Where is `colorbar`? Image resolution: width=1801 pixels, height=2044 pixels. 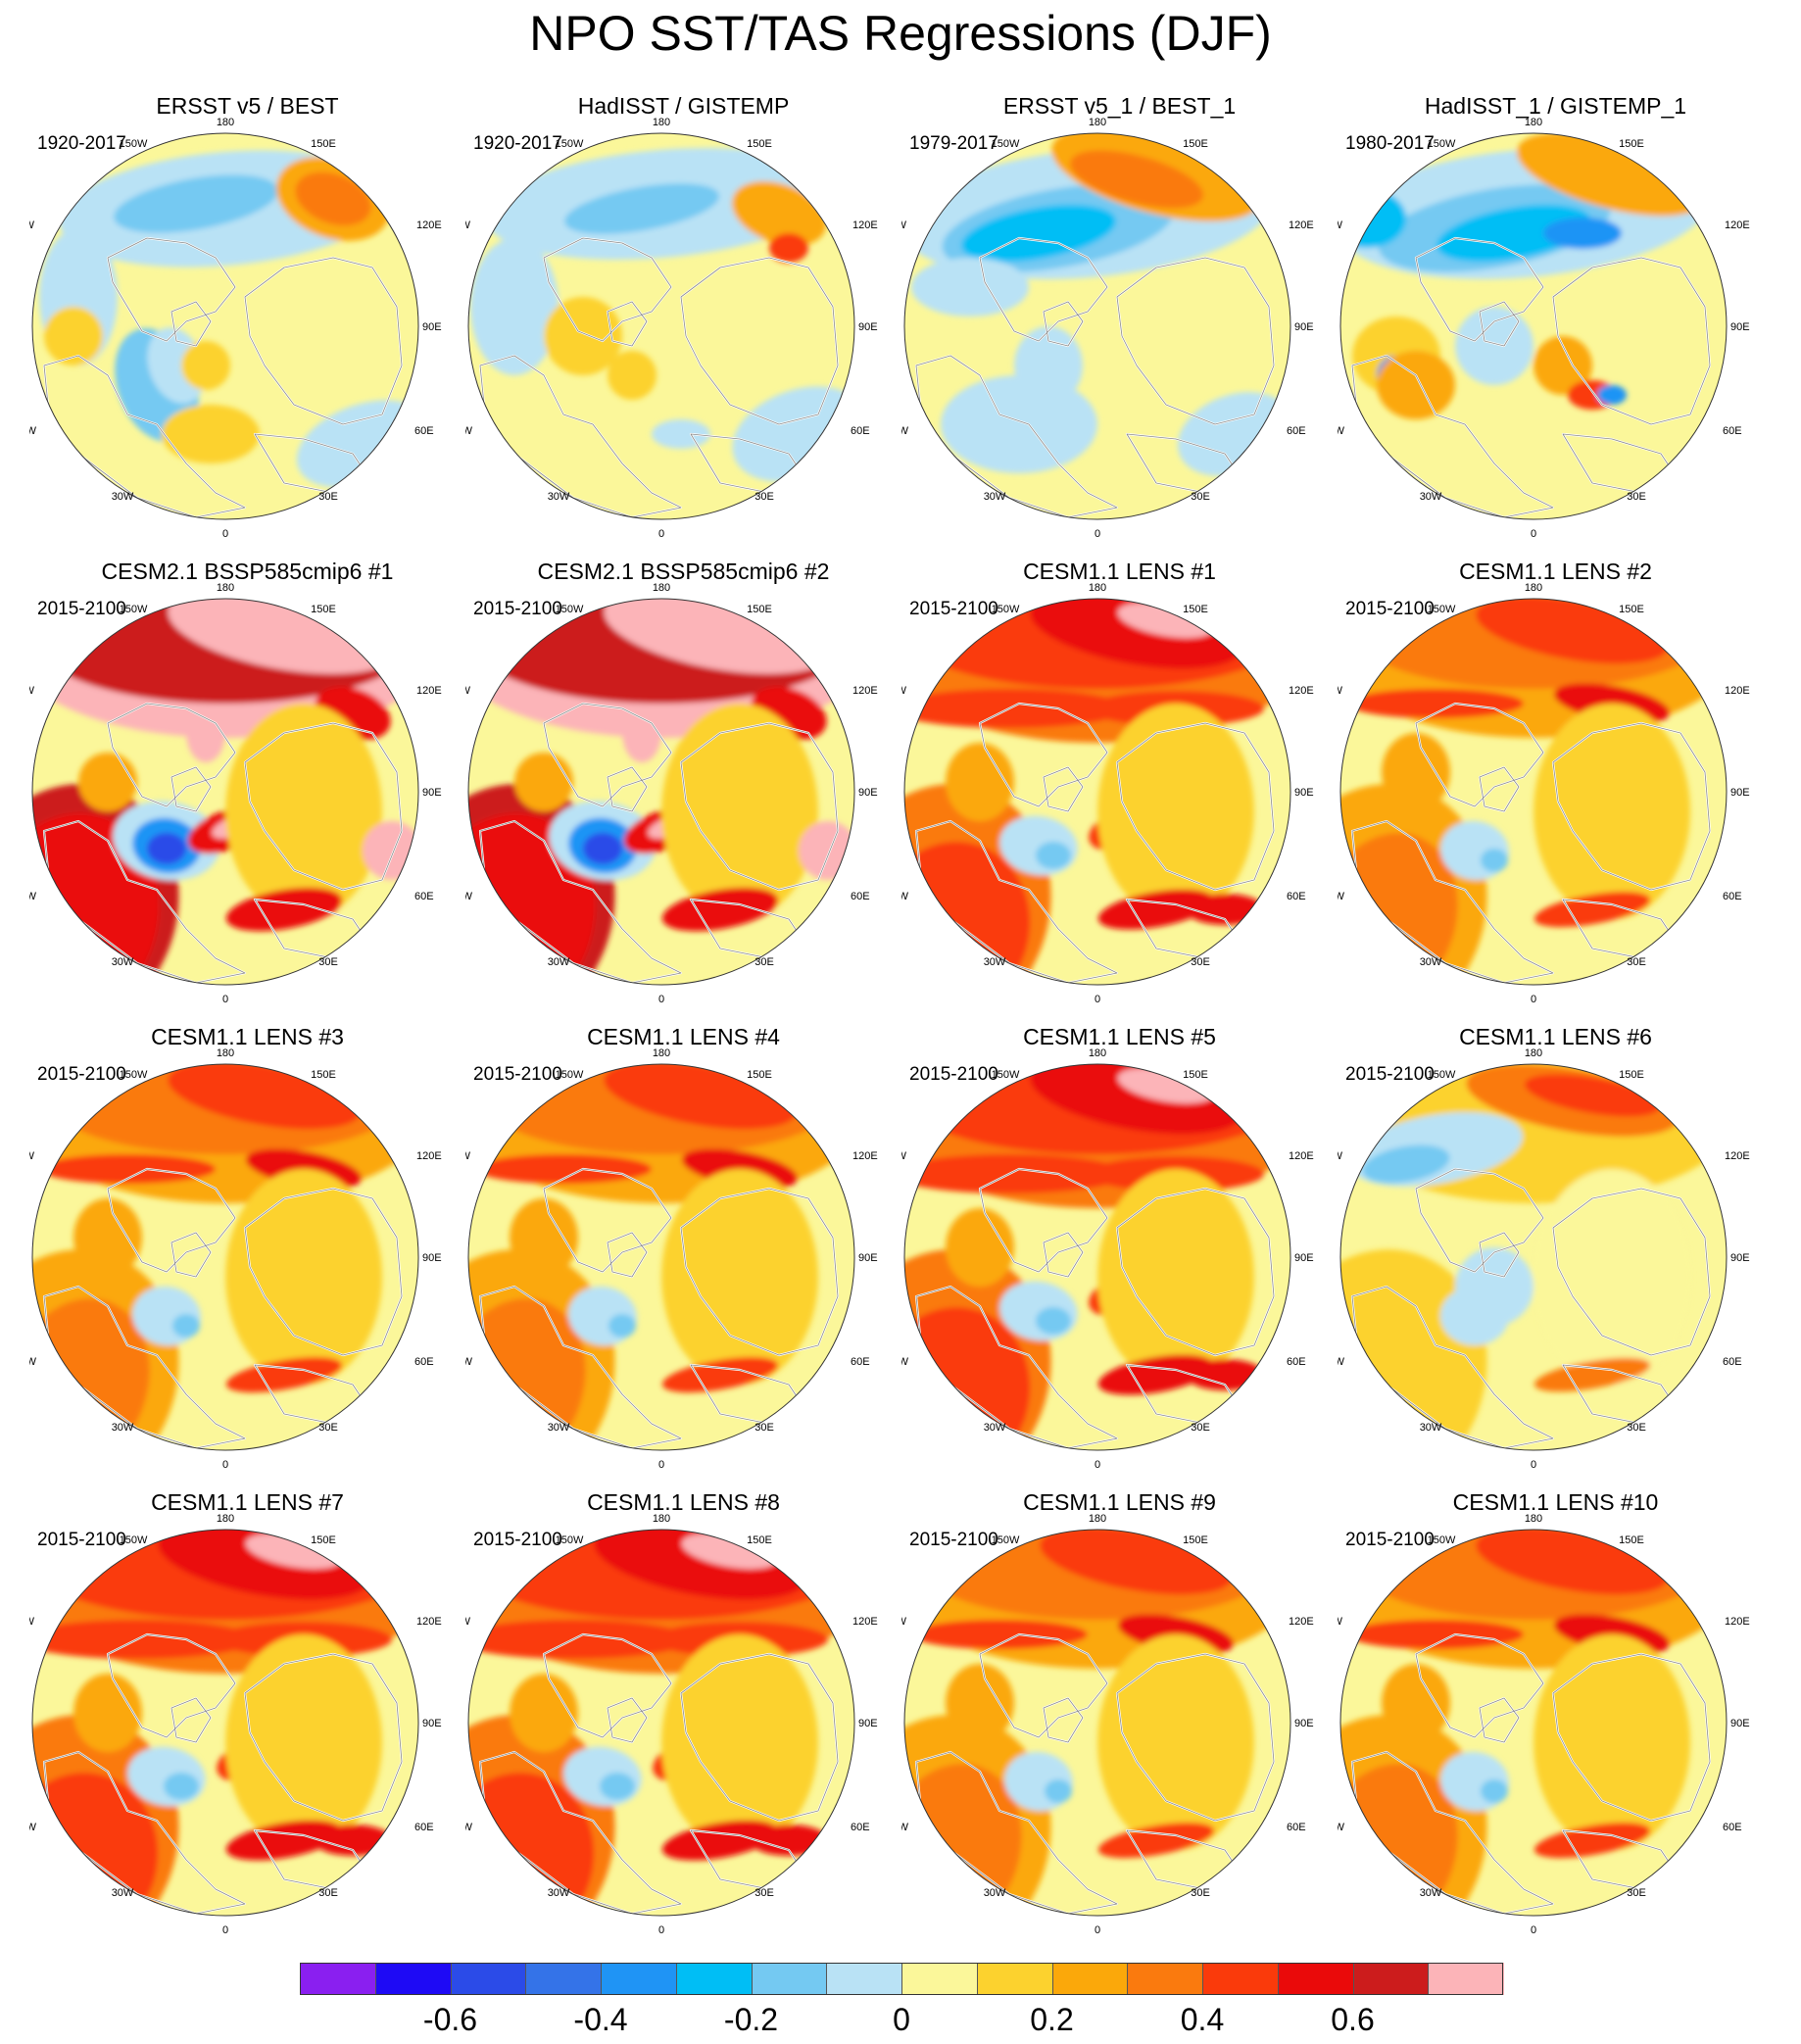
colorbar is located at coordinates (902, 1979).